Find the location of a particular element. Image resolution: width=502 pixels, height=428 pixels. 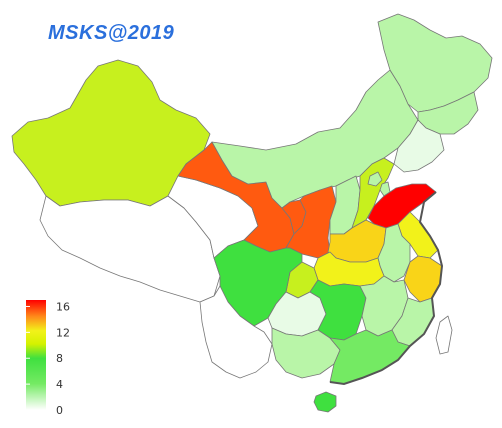

coastline-accent is located at coordinates (386, 288).